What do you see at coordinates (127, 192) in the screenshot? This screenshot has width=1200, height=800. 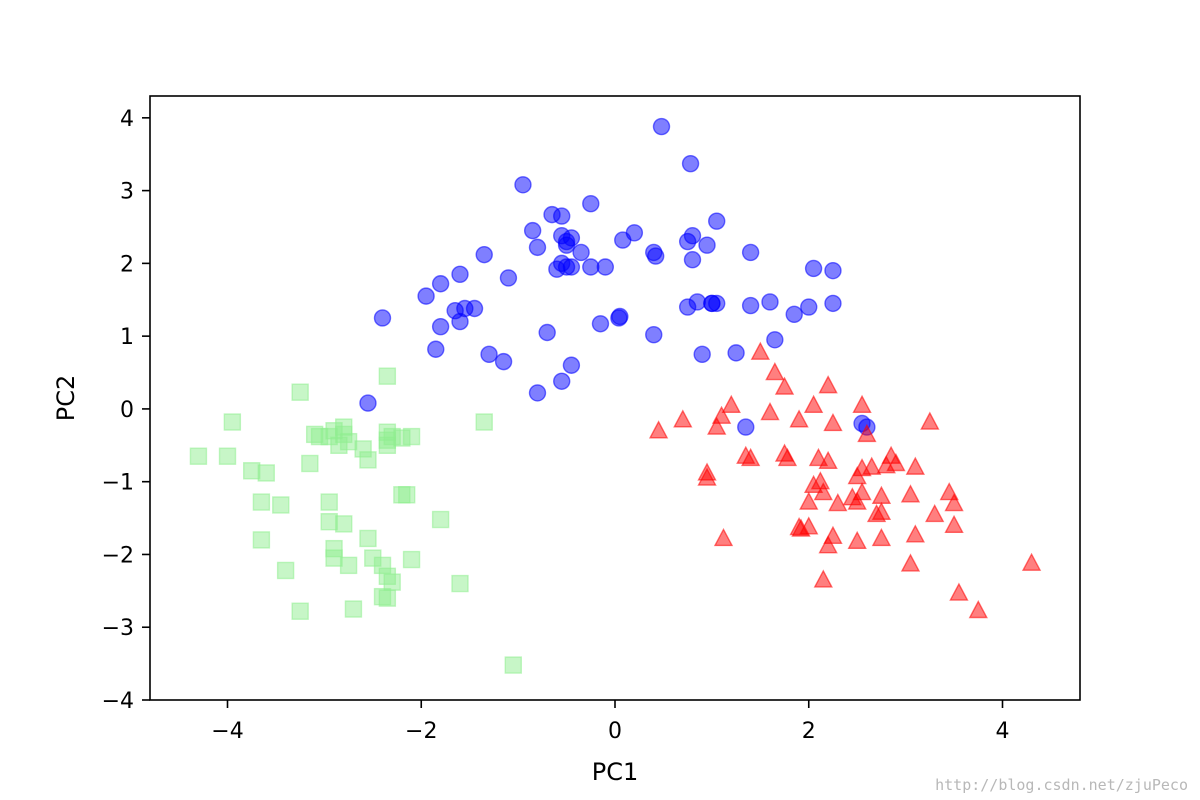 I see `y-tick-label: 3` at bounding box center [127, 192].